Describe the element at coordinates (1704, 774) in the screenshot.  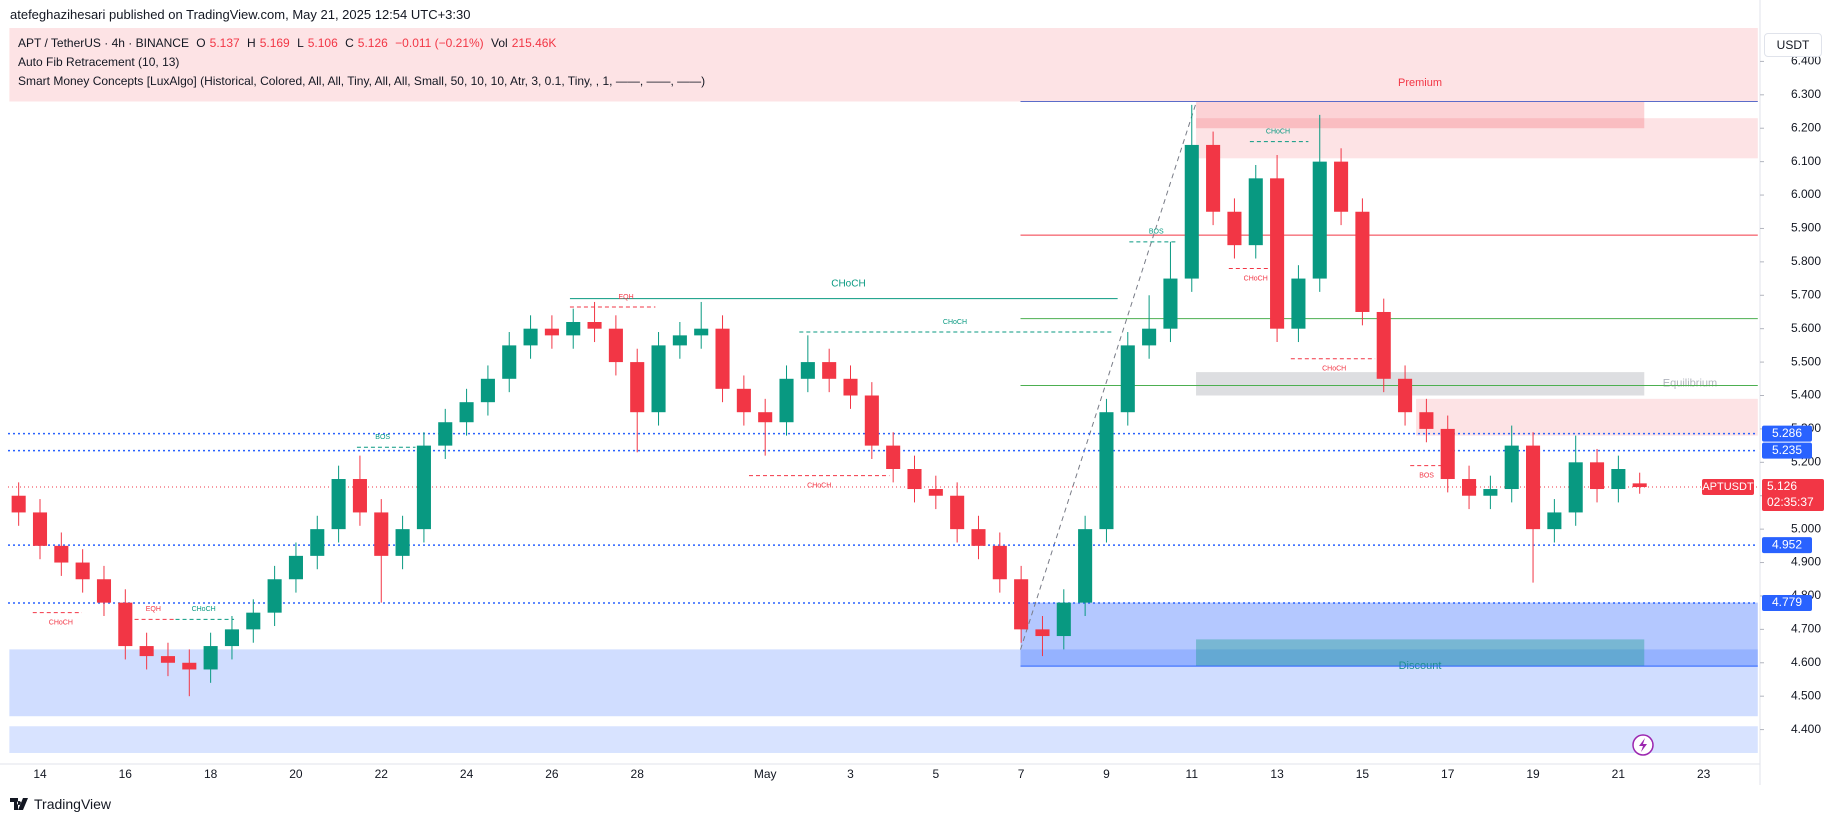
I see `x-tick-label: 23` at that location.